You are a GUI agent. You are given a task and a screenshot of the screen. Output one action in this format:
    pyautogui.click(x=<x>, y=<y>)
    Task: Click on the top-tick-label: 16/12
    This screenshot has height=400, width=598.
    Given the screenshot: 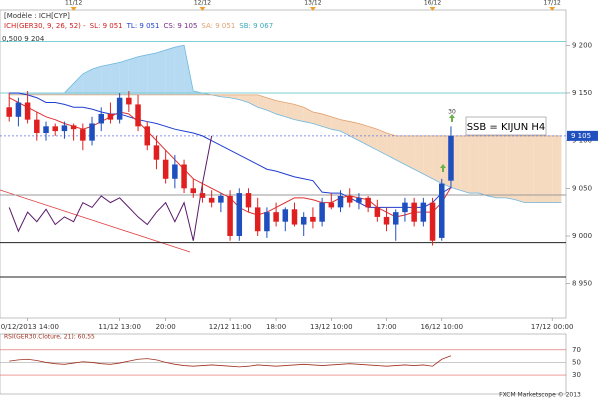 What is the action you would take?
    pyautogui.click(x=432, y=3)
    